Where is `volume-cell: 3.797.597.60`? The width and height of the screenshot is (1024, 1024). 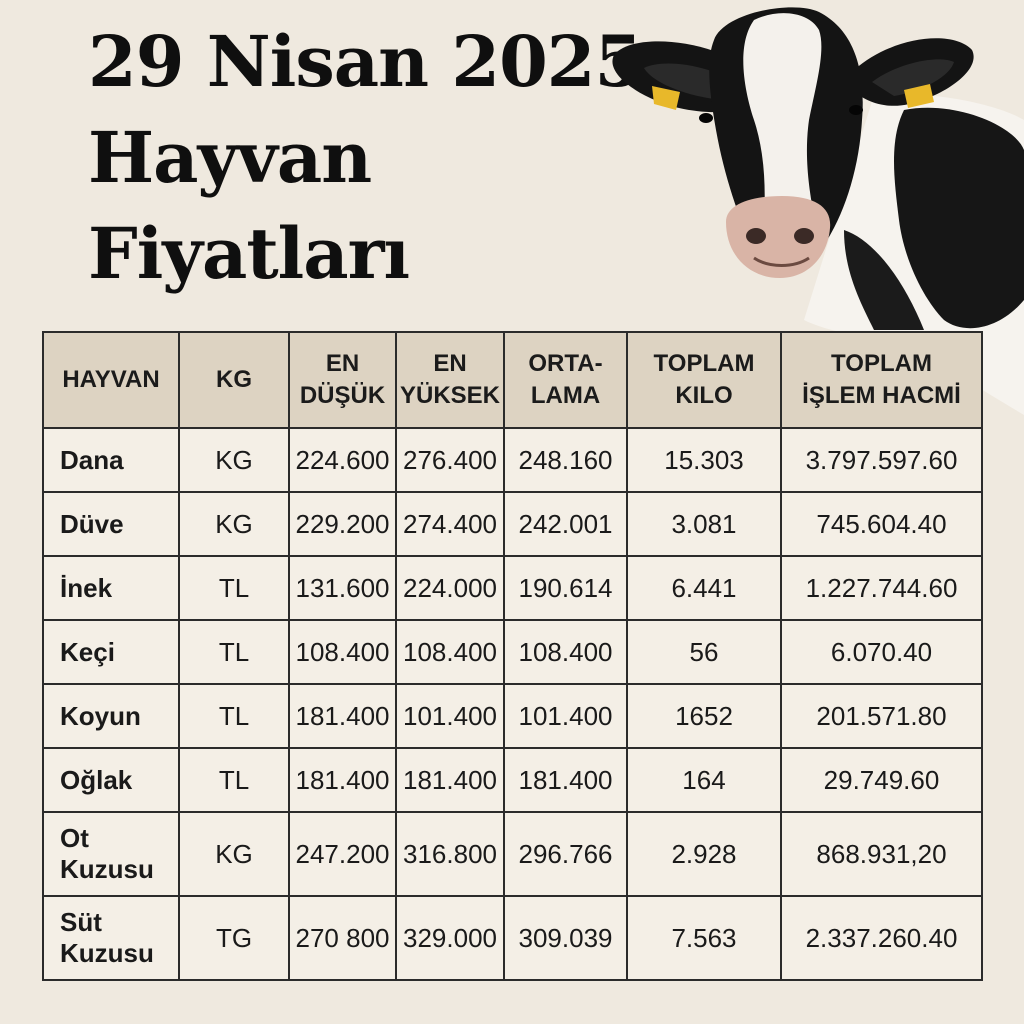
volume-cell: 3.797.597.60 is located at coordinates (881, 460).